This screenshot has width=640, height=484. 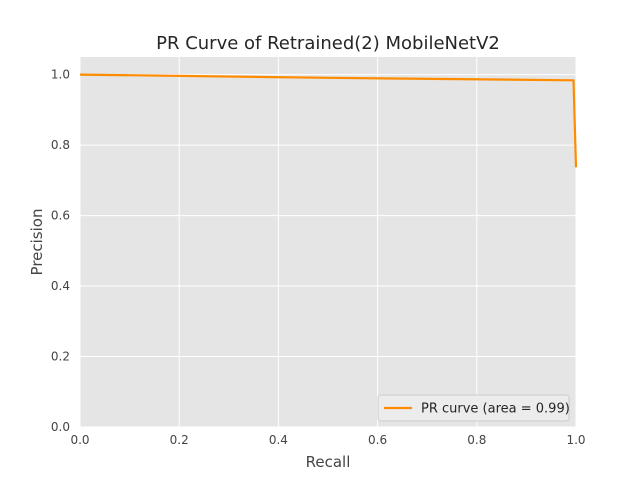 I want to click on x-tick-label: 0.6, so click(x=377, y=440).